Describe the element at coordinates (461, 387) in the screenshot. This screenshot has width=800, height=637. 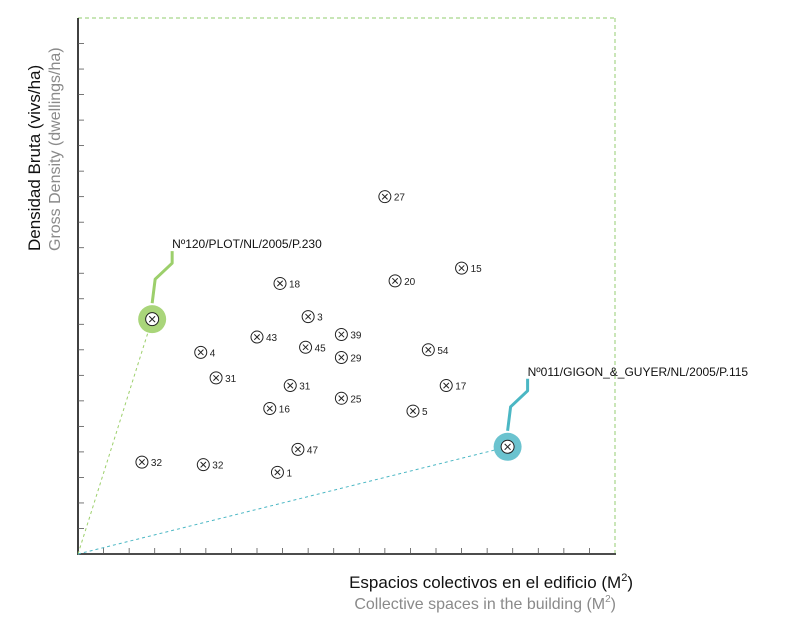
I see `data-point-label: 17` at that location.